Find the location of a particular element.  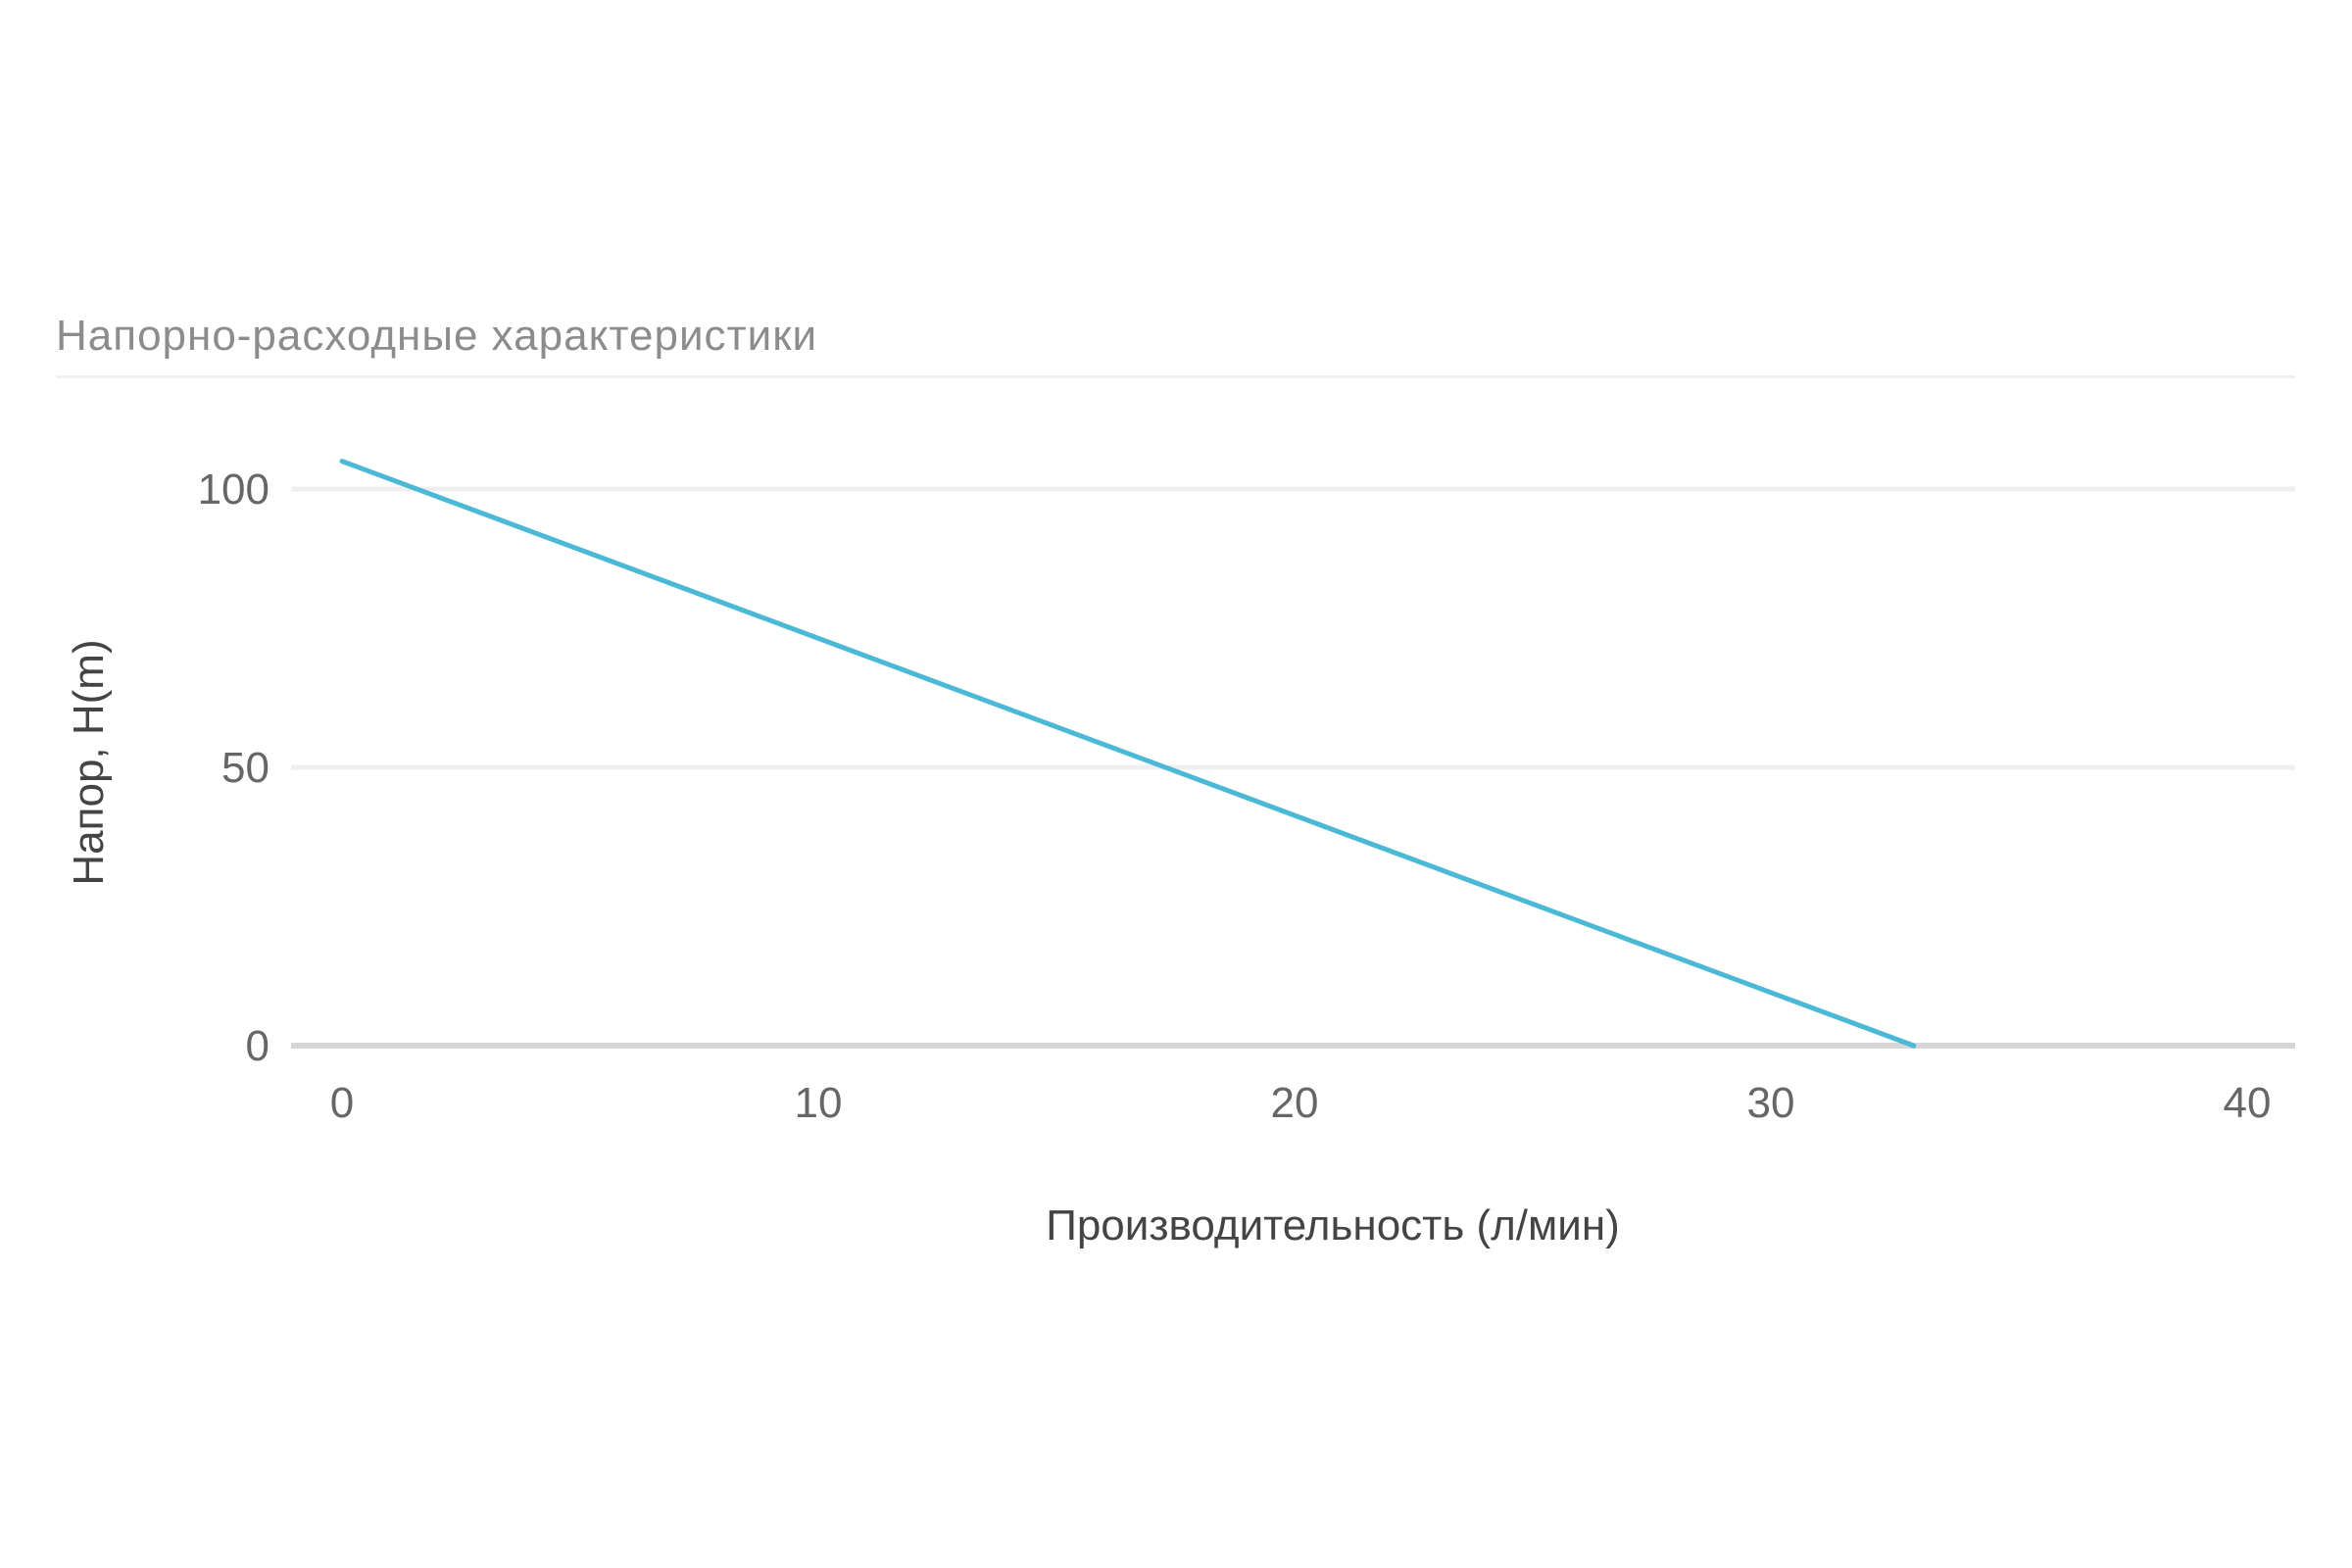

x-tick-label: 0 is located at coordinates (342, 1103).